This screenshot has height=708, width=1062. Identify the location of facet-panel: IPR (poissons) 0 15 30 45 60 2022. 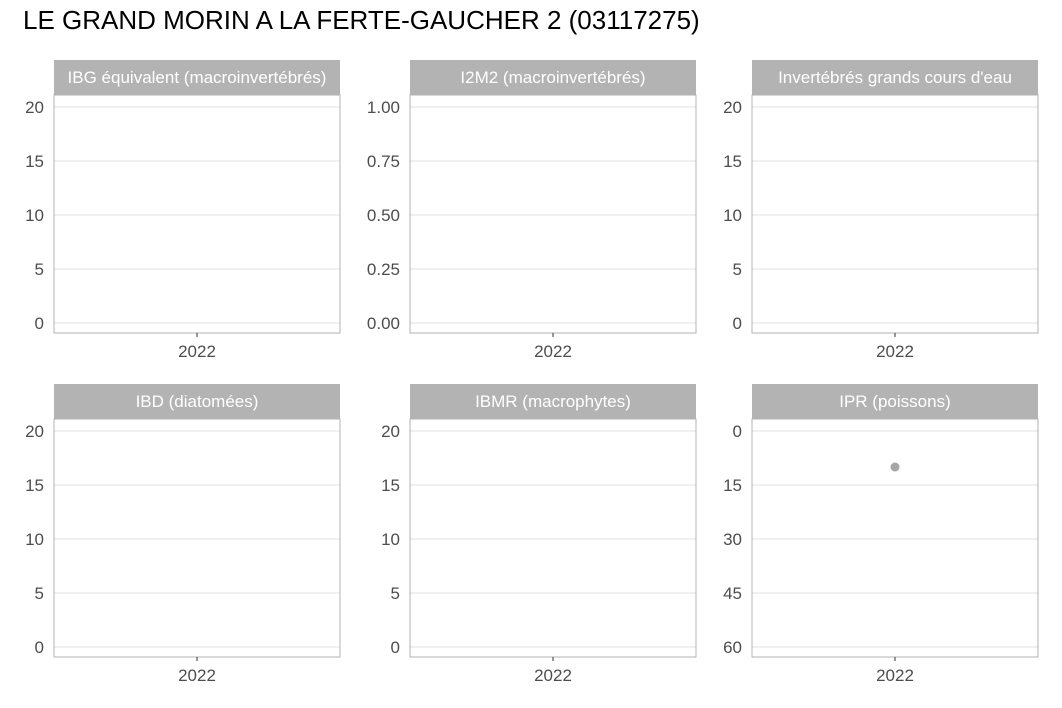
(881, 534).